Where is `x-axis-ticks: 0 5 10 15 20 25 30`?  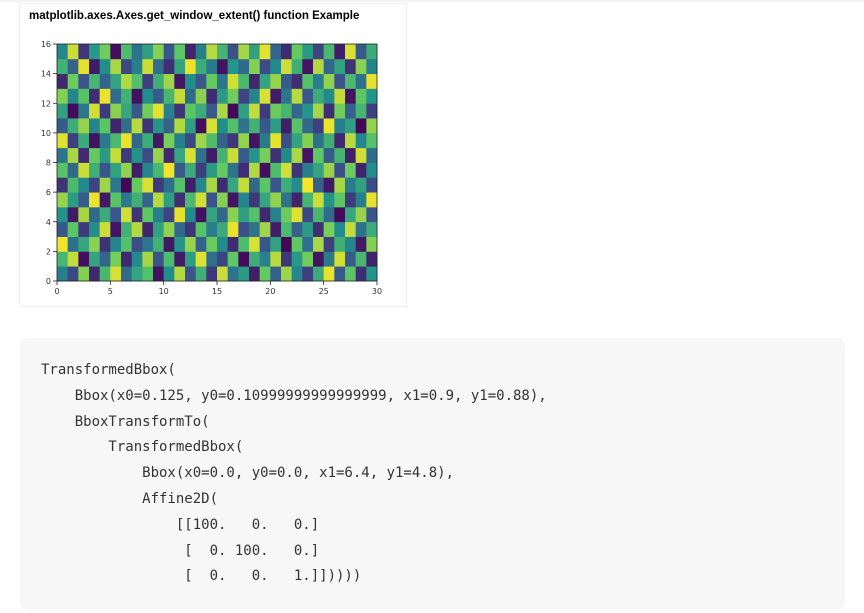 x-axis-ticks: 0 5 10 15 20 25 30 is located at coordinates (218, 288).